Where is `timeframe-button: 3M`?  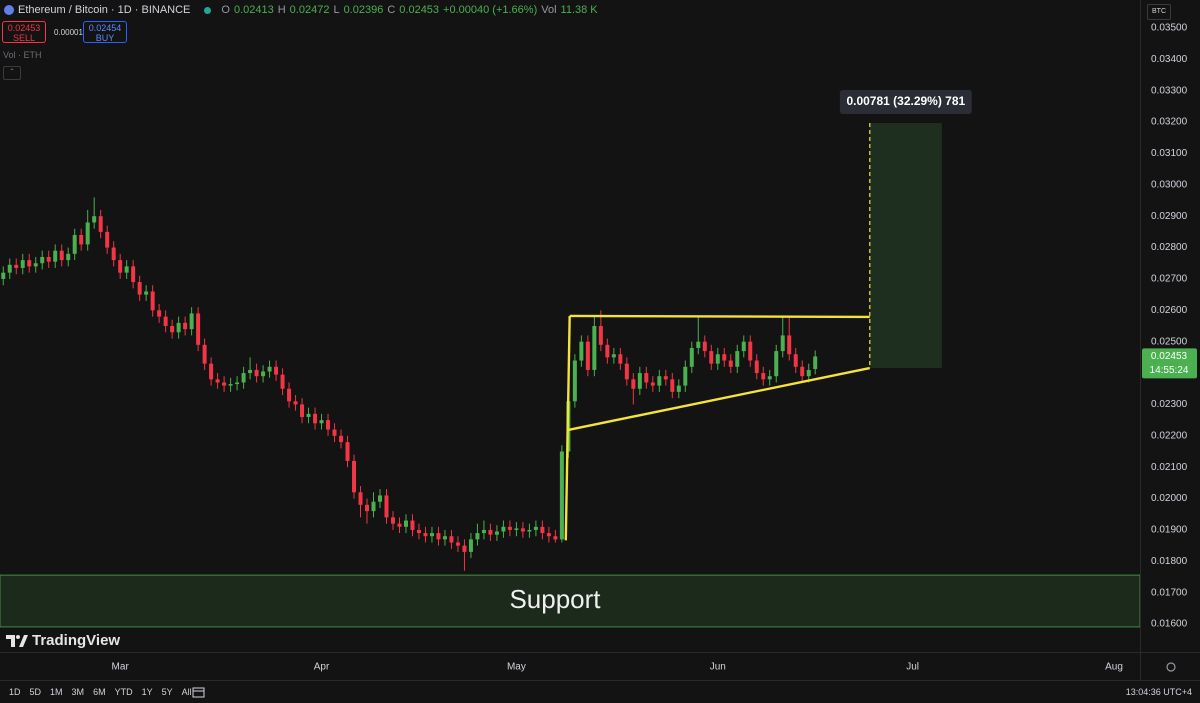 timeframe-button: 3M is located at coordinates (78, 692).